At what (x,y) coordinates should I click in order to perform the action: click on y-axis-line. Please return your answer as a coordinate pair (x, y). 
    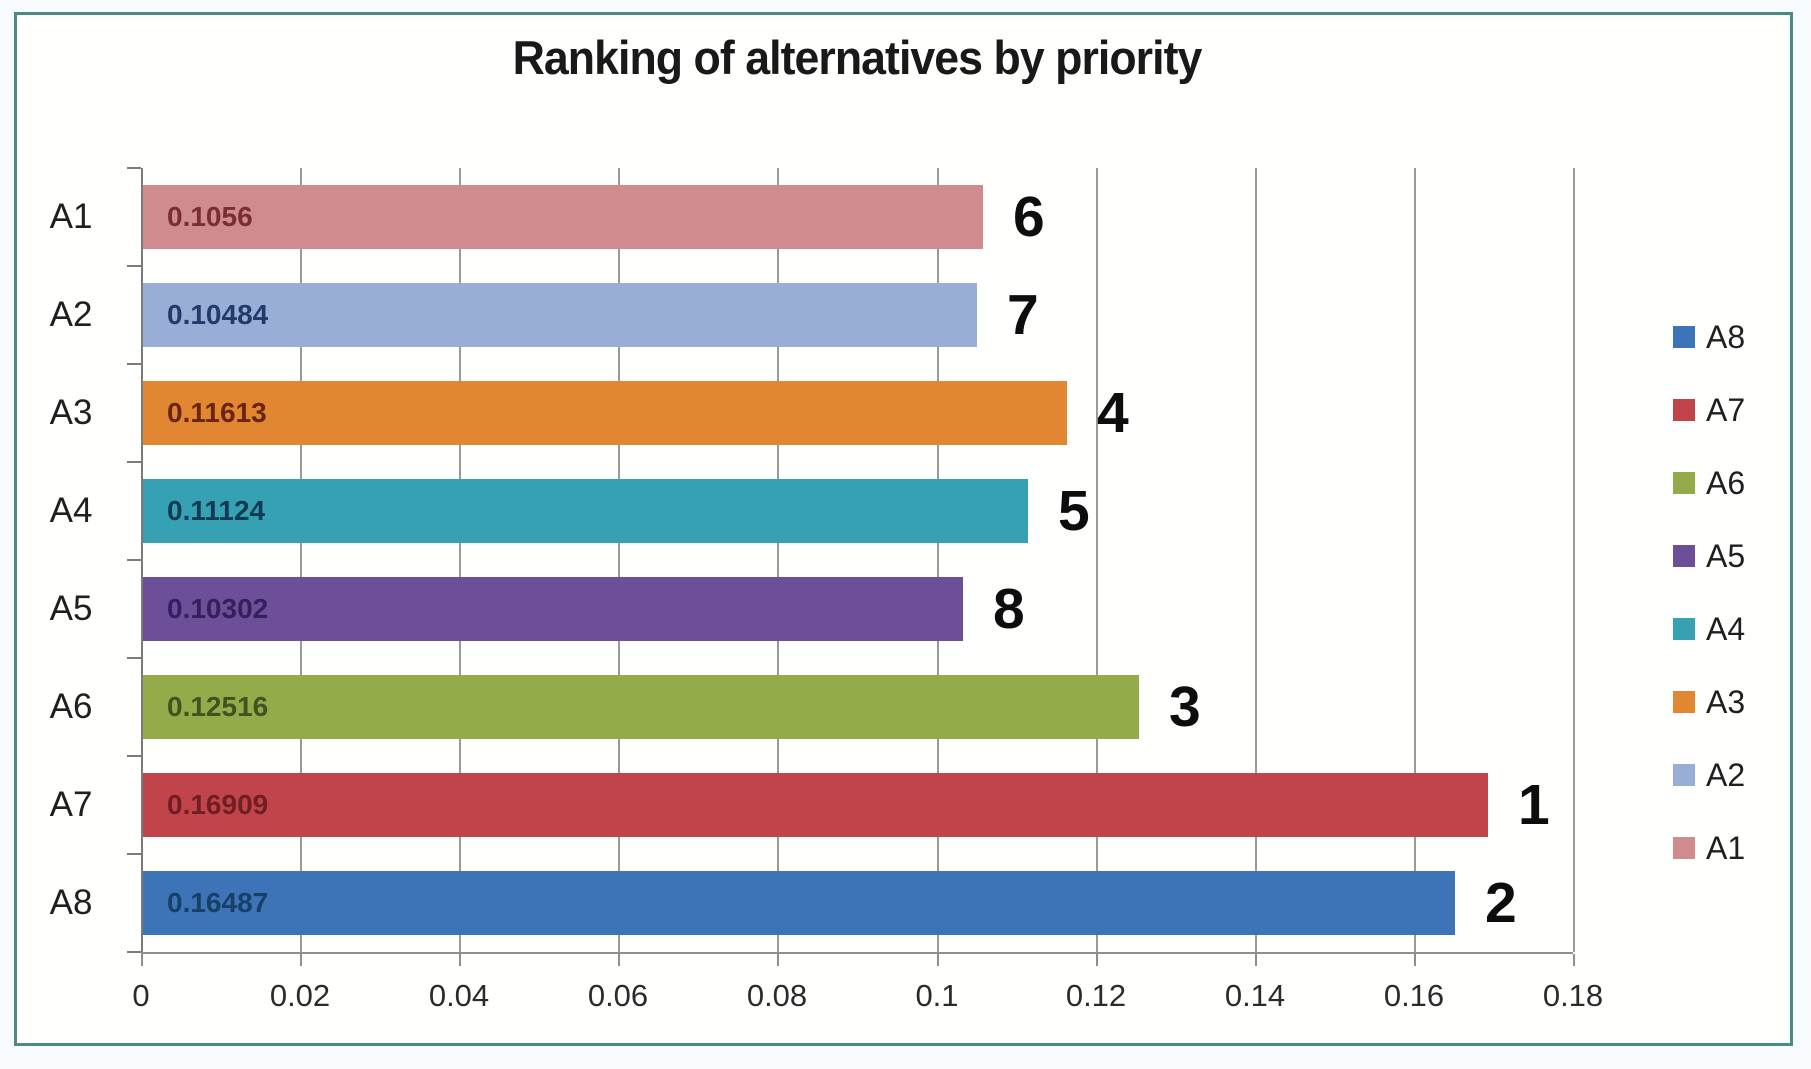
    Looking at the image, I should click on (142, 560).